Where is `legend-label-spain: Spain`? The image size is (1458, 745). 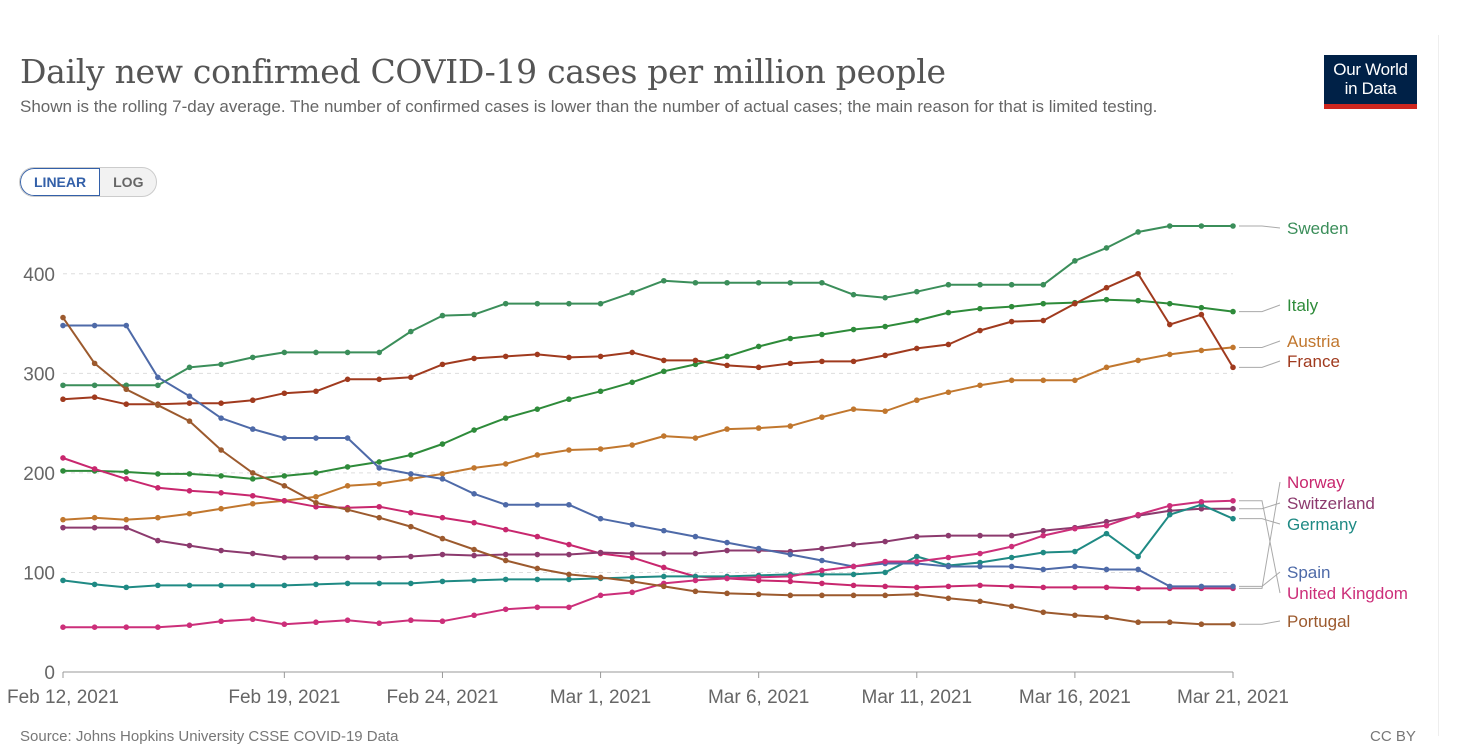
legend-label-spain: Spain is located at coordinates (1308, 572).